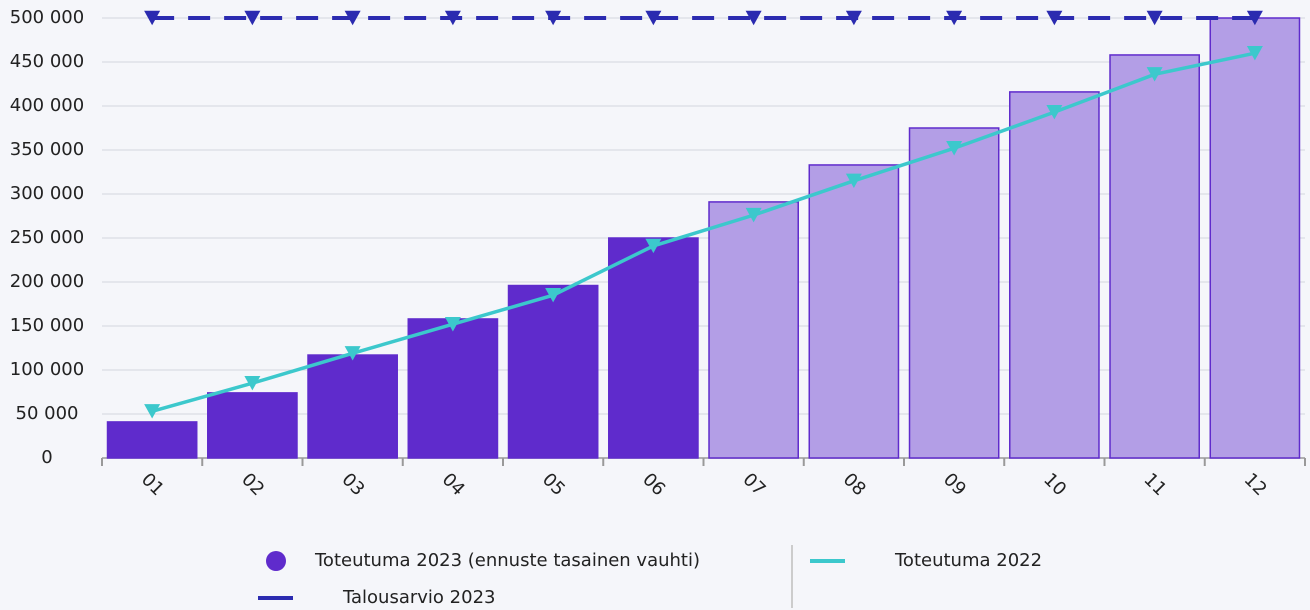  What do you see at coordinates (47, 193) in the screenshot?
I see `y-tick-label: 300 000` at bounding box center [47, 193].